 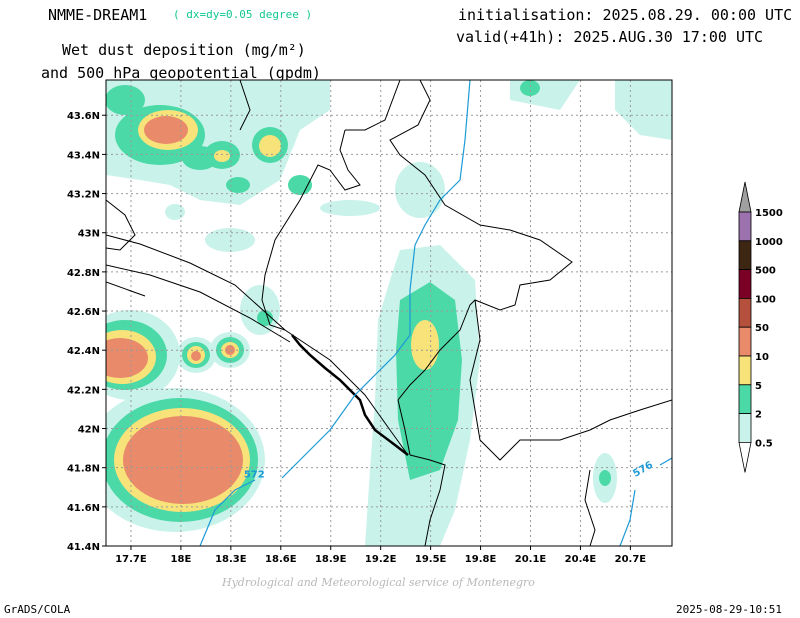 What do you see at coordinates (83, 508) in the screenshot?
I see `y-tick-label: 41.6N` at bounding box center [83, 508].